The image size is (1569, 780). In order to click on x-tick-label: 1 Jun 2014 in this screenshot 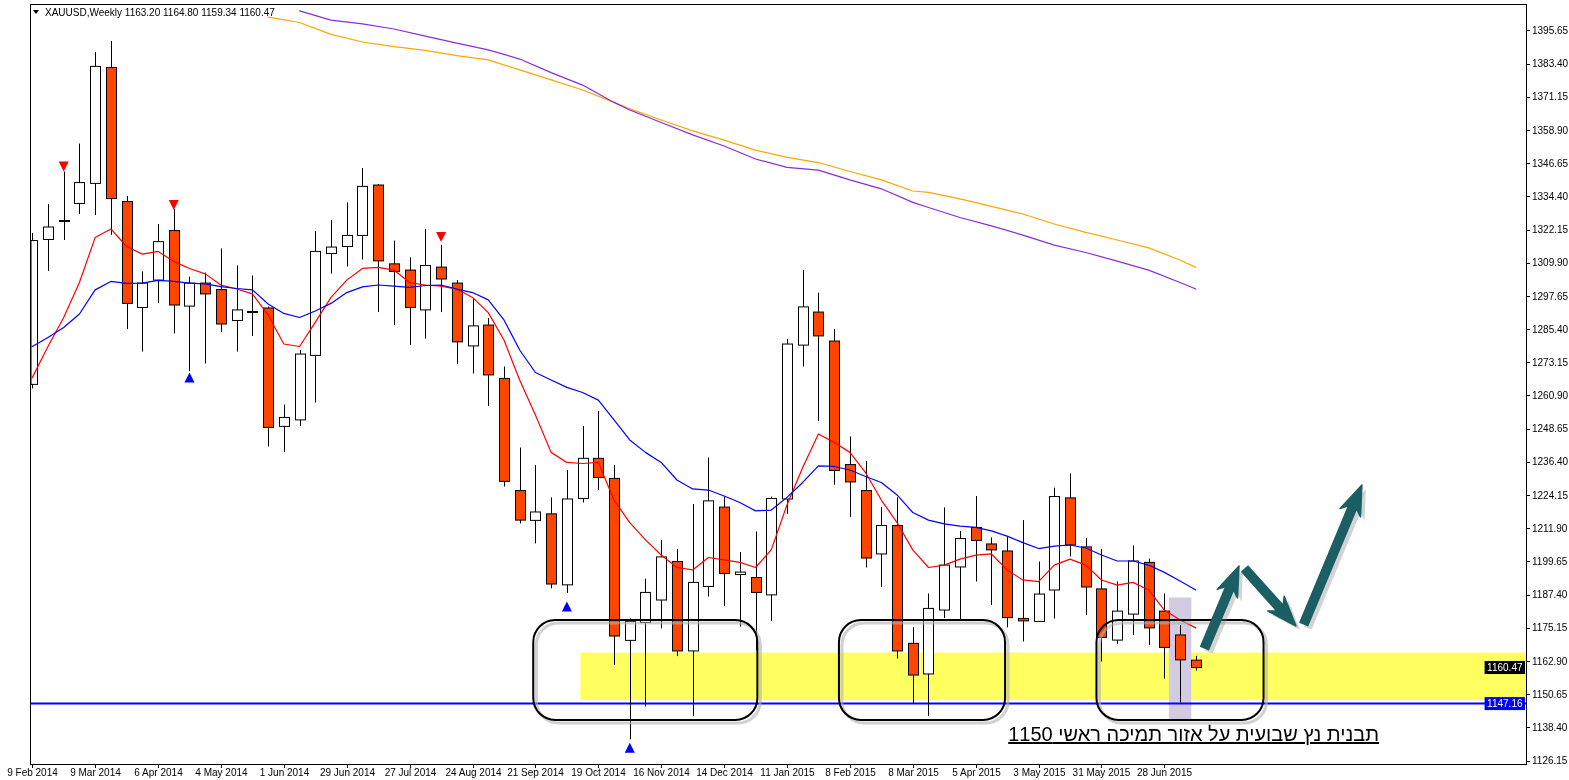, I will do `click(284, 772)`.